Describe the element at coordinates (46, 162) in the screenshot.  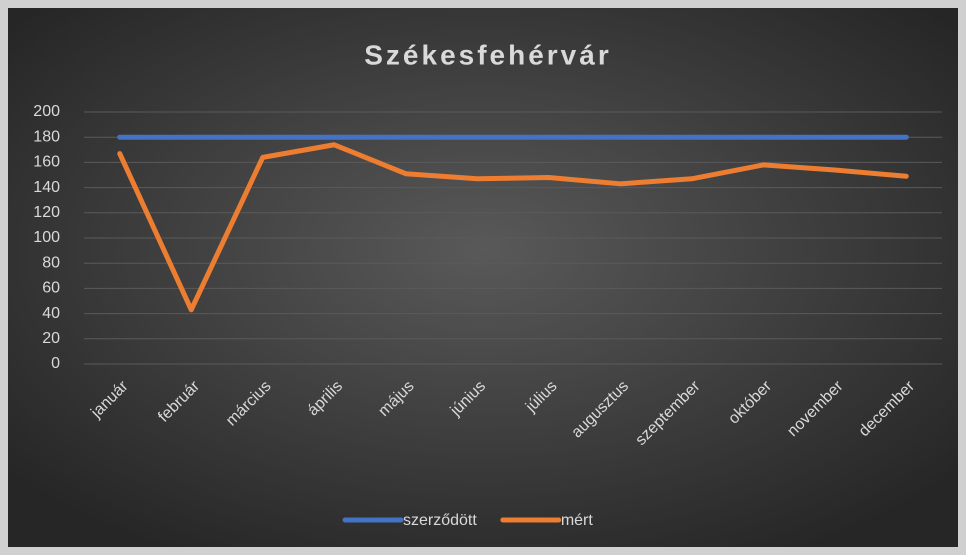
I see `y-tick-label: 160` at that location.